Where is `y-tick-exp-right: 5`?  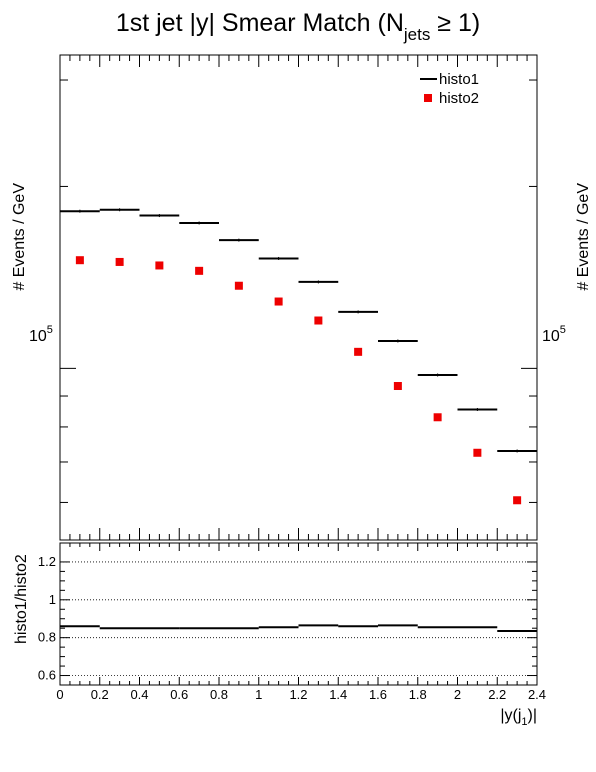
y-tick-exp-right: 5 is located at coordinates (563, 330).